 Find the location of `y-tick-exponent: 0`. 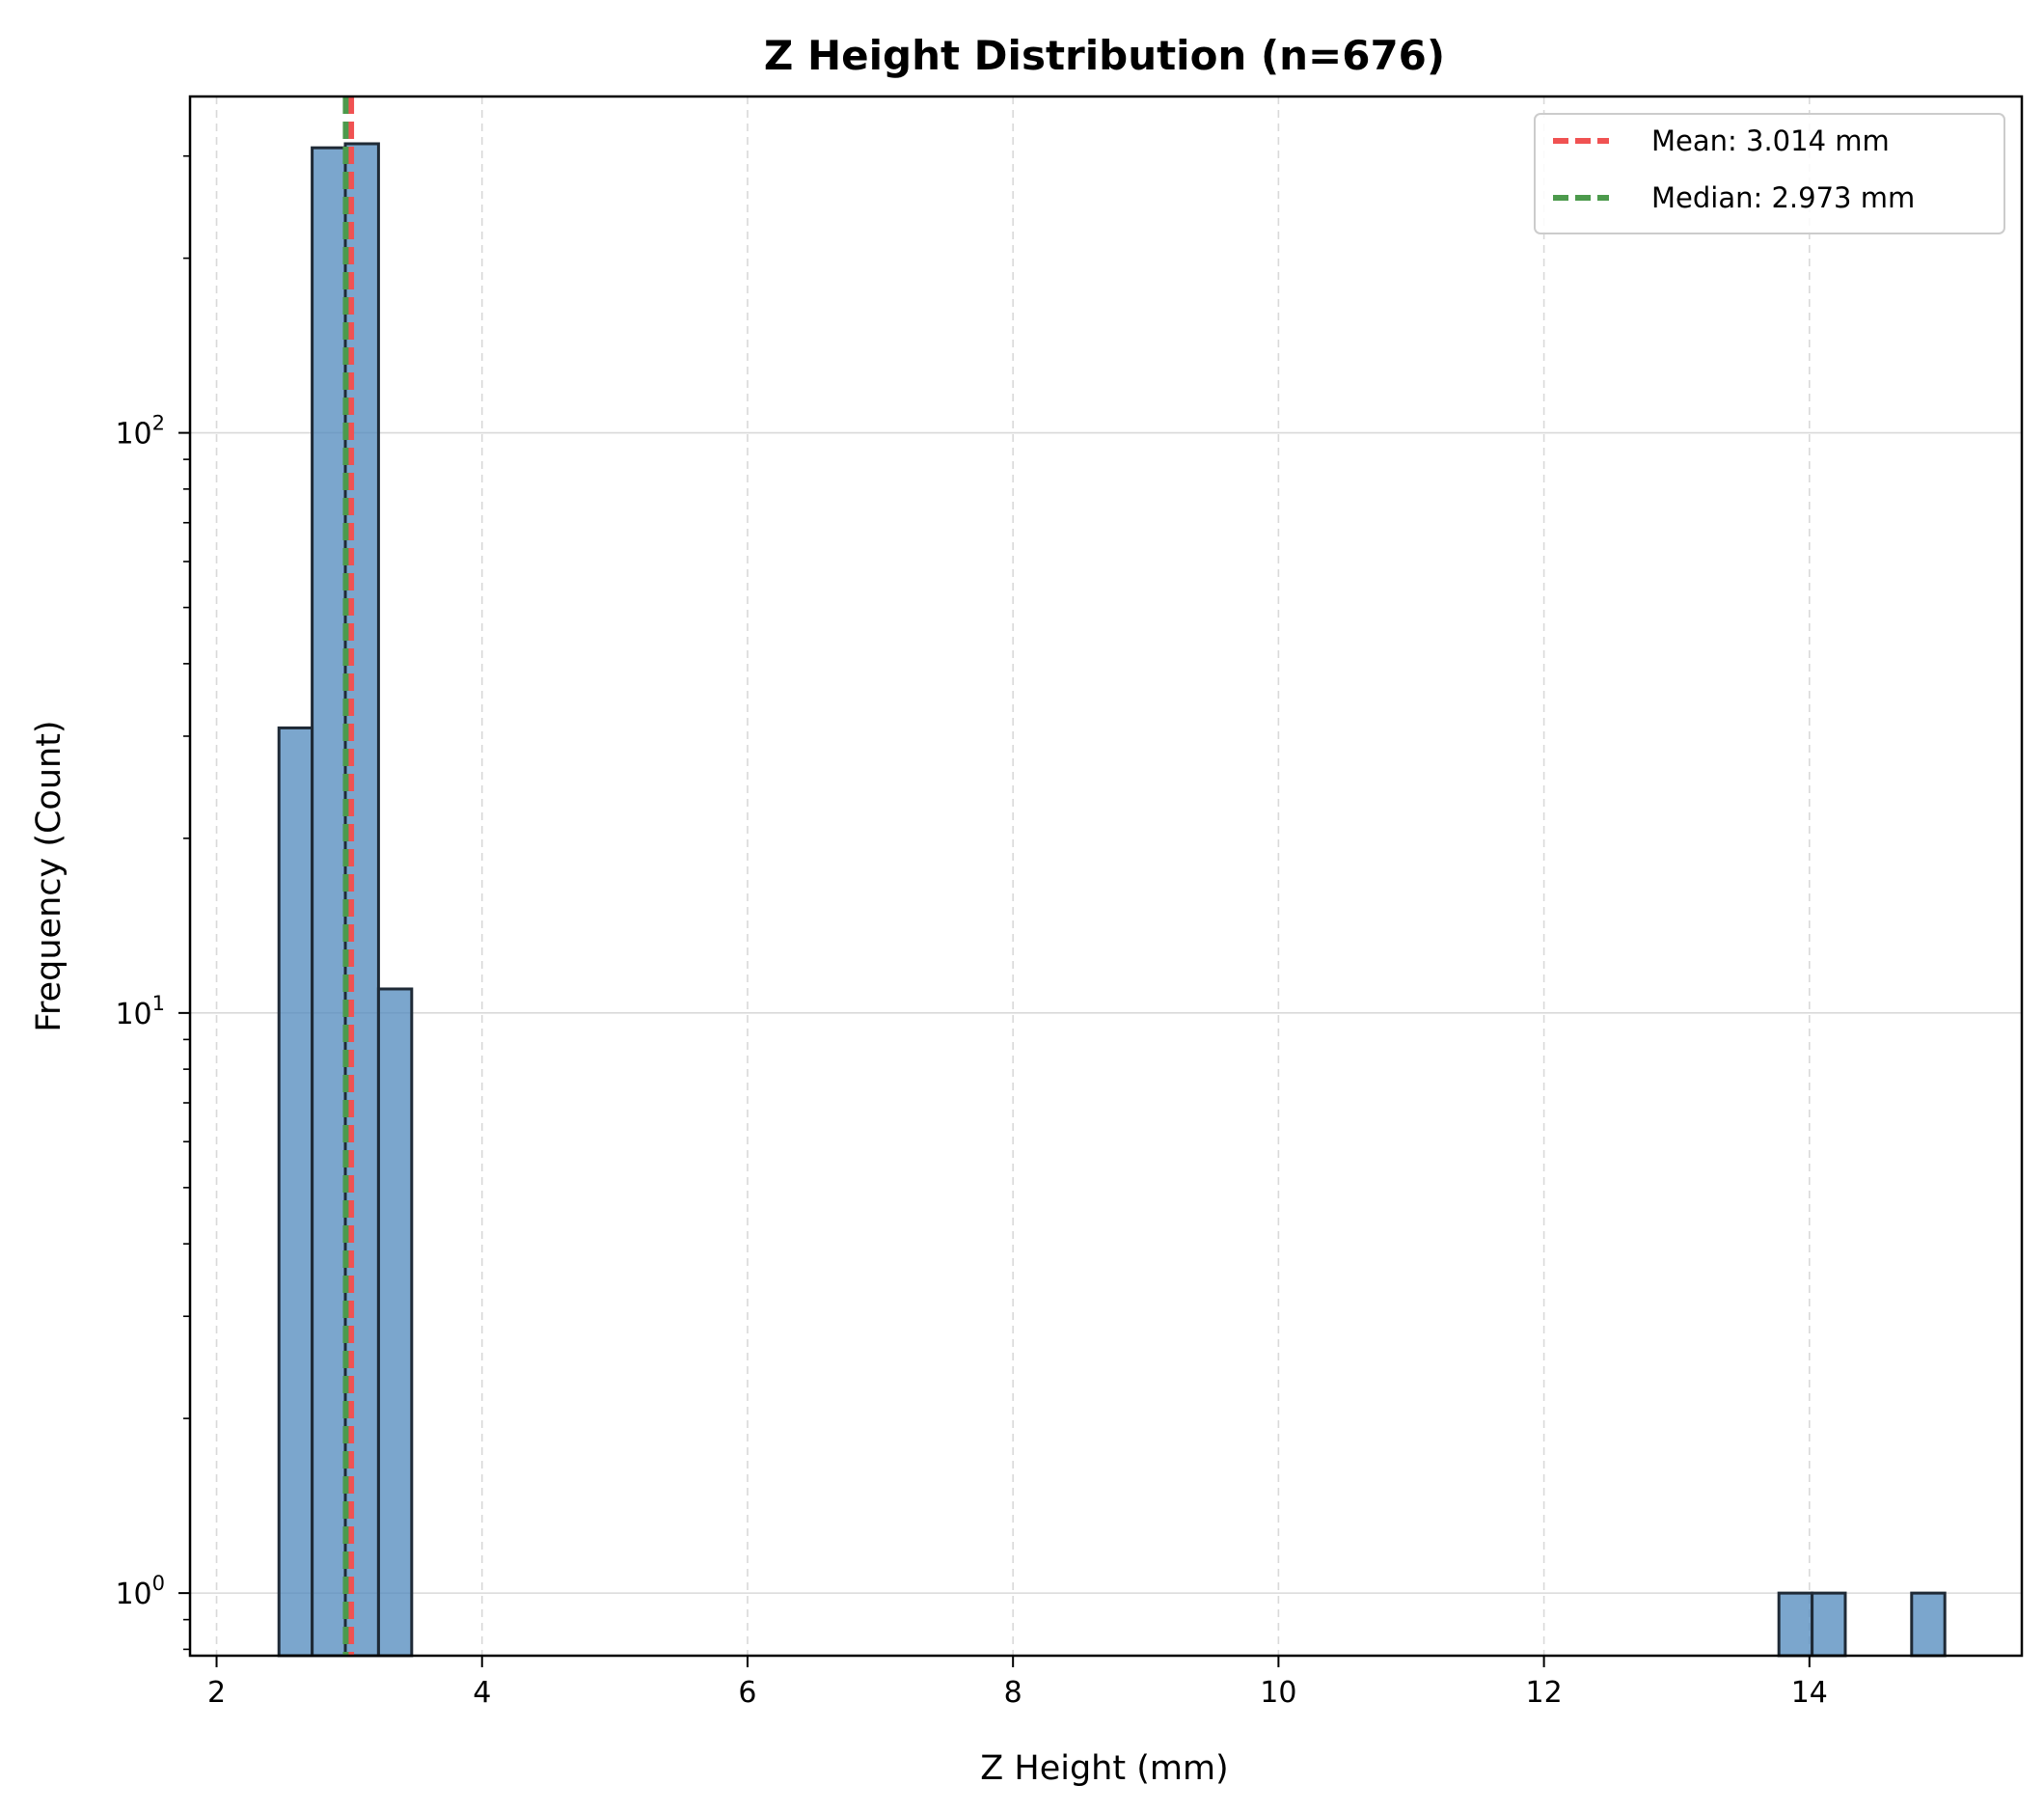

y-tick-exponent: 0 is located at coordinates (158, 1583).